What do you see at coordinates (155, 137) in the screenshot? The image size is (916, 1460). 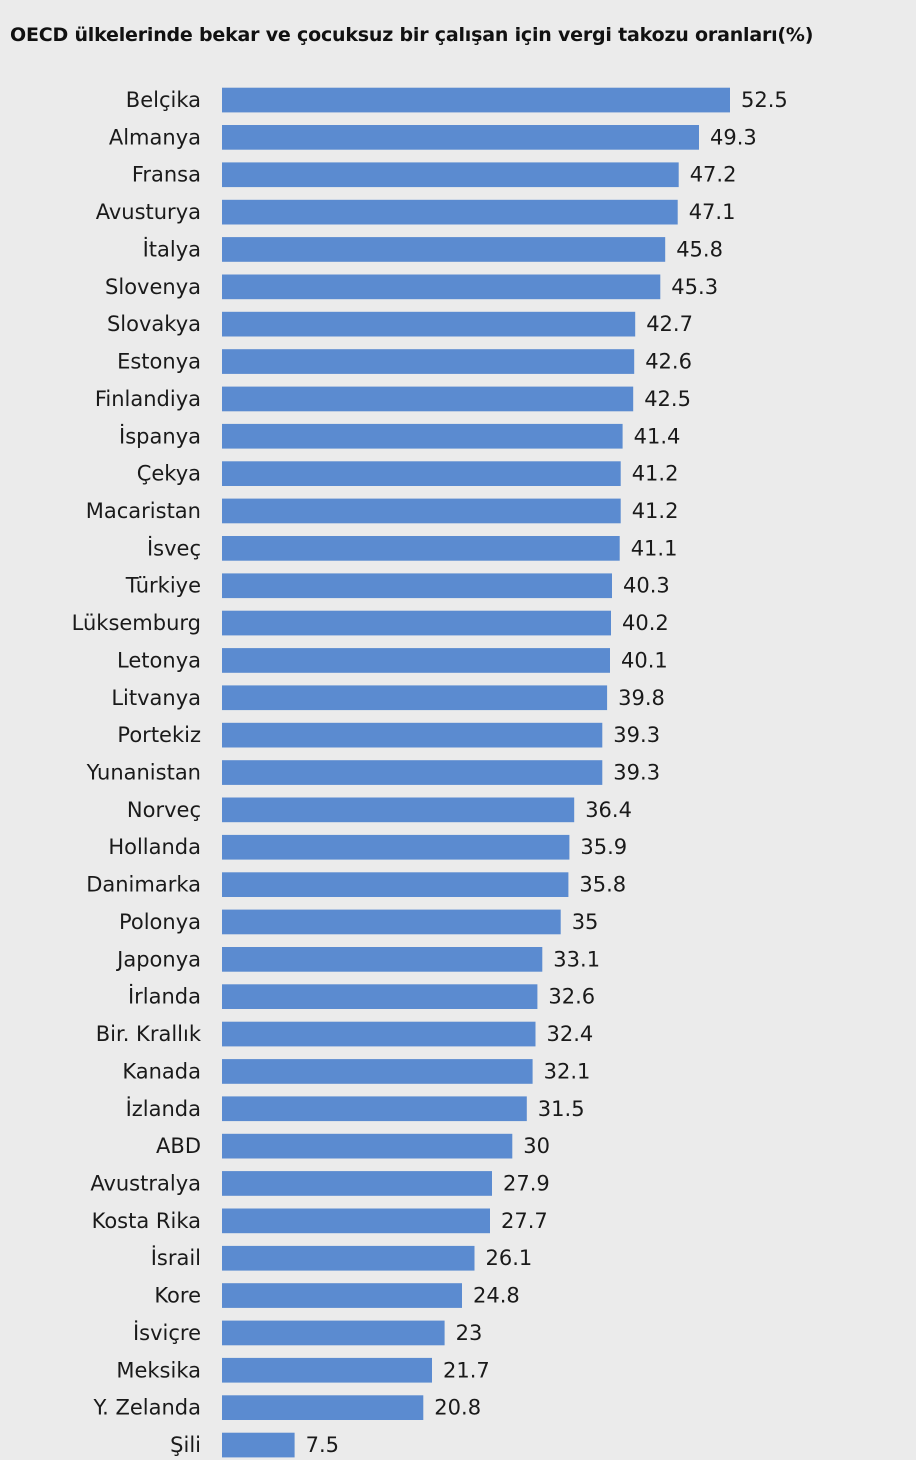 I see `category-label: Almanya` at bounding box center [155, 137].